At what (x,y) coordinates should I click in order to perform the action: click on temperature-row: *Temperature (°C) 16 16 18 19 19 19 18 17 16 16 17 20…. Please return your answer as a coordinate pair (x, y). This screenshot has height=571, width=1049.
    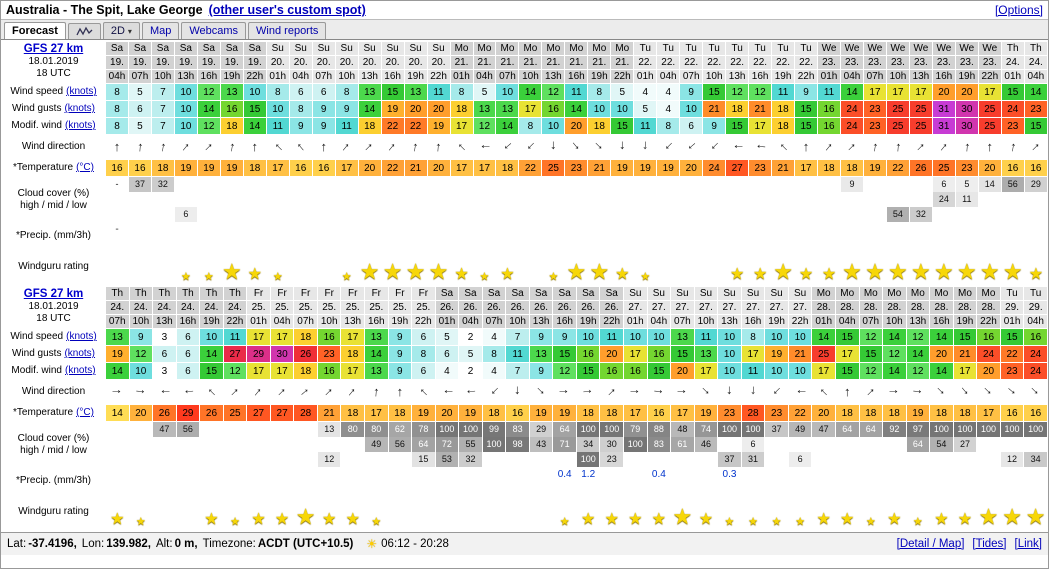
    Looking at the image, I should click on (524, 168).